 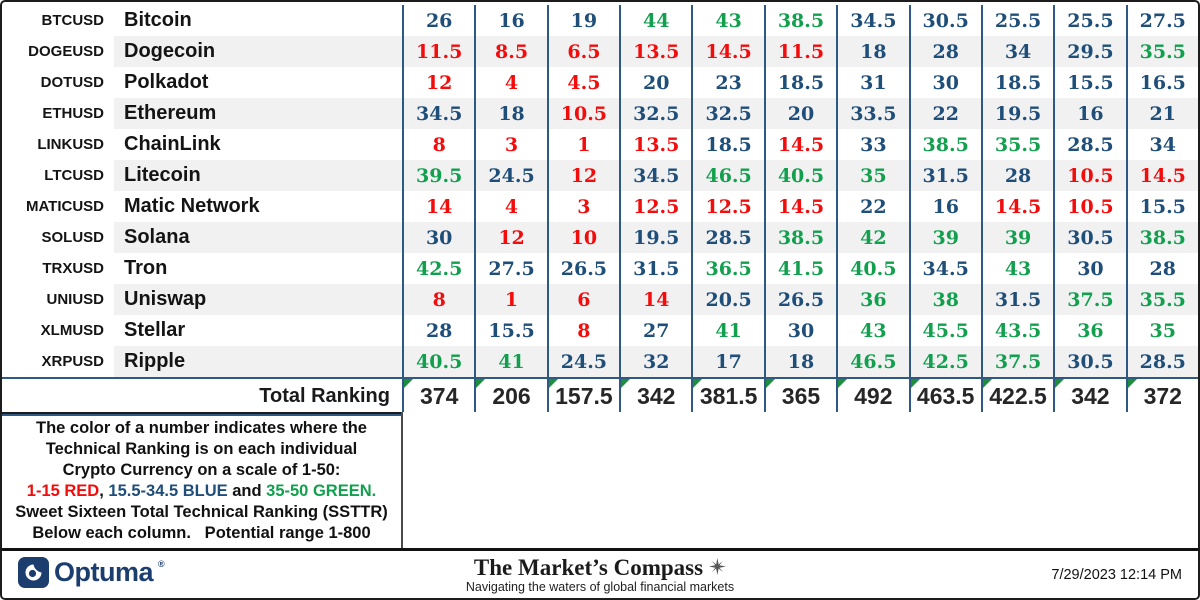 I want to click on value-cell: 34, so click(x=1017, y=51).